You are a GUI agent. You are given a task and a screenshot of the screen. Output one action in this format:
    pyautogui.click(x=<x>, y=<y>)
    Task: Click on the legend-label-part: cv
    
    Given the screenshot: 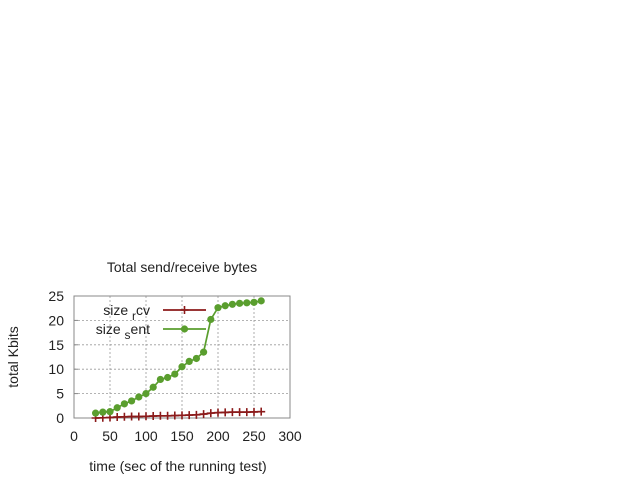 What is the action you would take?
    pyautogui.click(x=143, y=310)
    